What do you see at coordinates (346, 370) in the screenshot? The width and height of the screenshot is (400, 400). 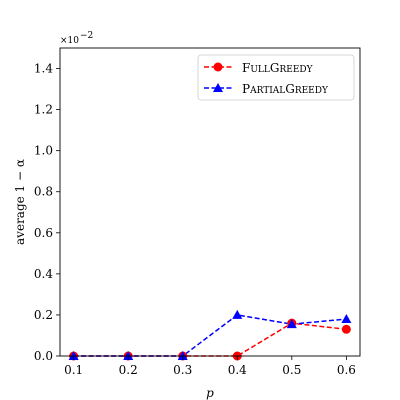 I see `x-tick-label: 0.6` at bounding box center [346, 370].